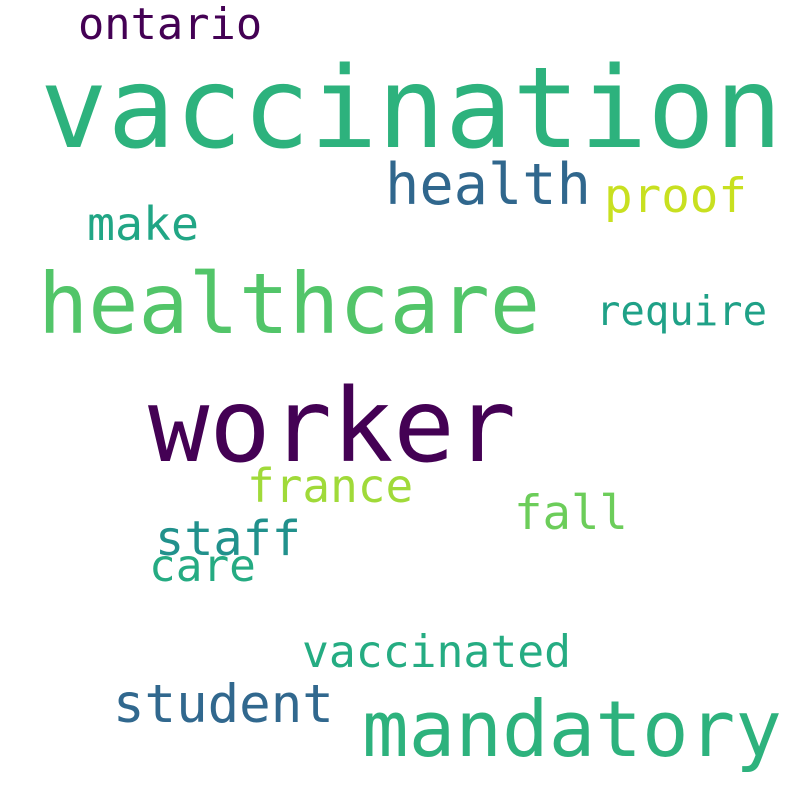  I want to click on word-fall: fall, so click(571, 514).